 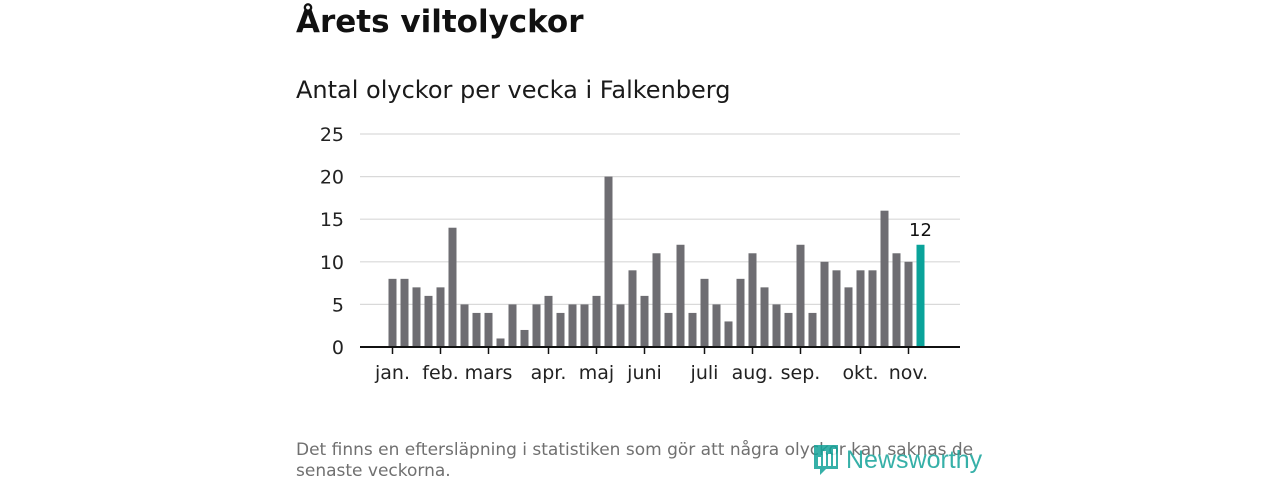 I want to click on chart-subtitle: Antal olyckor per vecka i Falkenberg, so click(x=513, y=90).